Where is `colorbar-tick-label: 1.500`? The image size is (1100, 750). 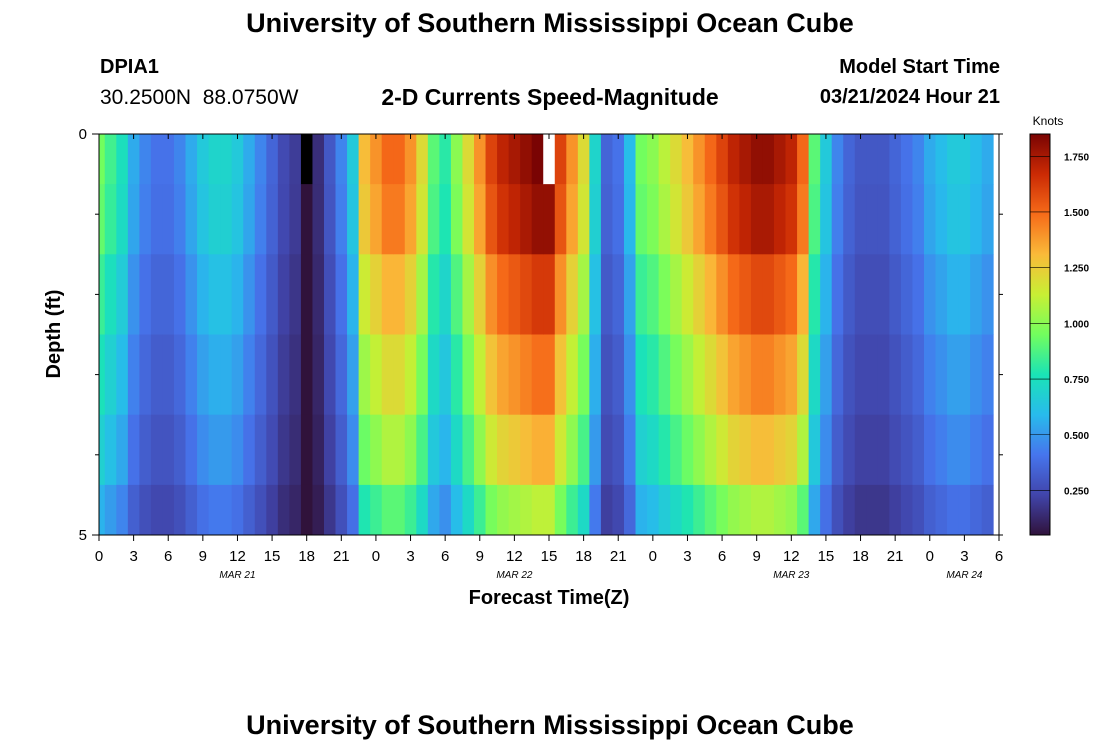 colorbar-tick-label: 1.500 is located at coordinates (1076, 213).